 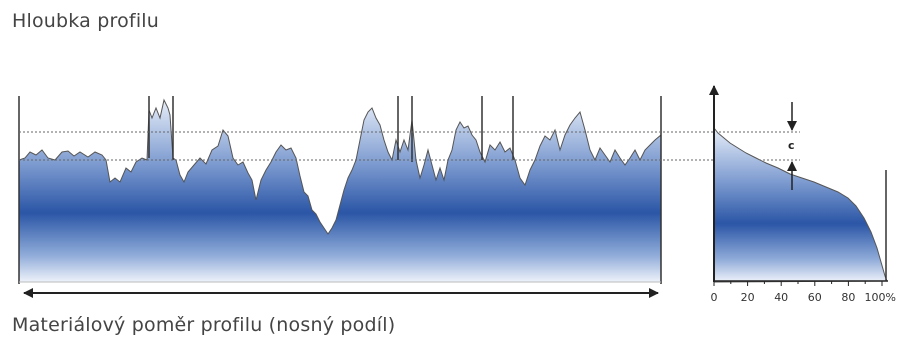 What do you see at coordinates (781, 297) in the screenshot?
I see `x-tick-label: 40` at bounding box center [781, 297].